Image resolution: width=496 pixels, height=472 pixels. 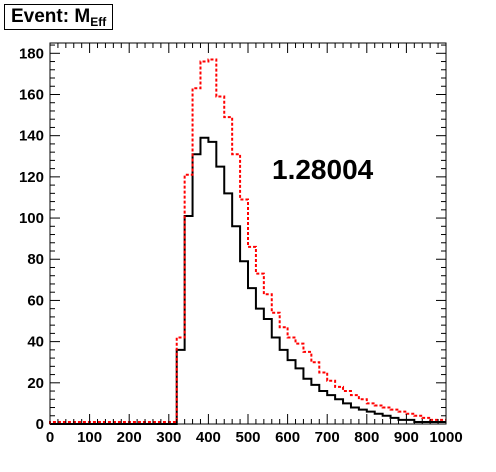 What do you see at coordinates (31, 177) in the screenshot?
I see `y-tick-label: 120` at bounding box center [31, 177].